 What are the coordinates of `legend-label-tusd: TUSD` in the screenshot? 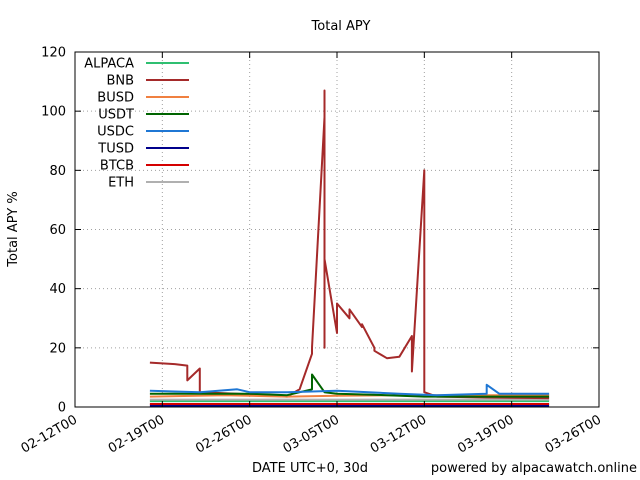 It's located at (115, 149).